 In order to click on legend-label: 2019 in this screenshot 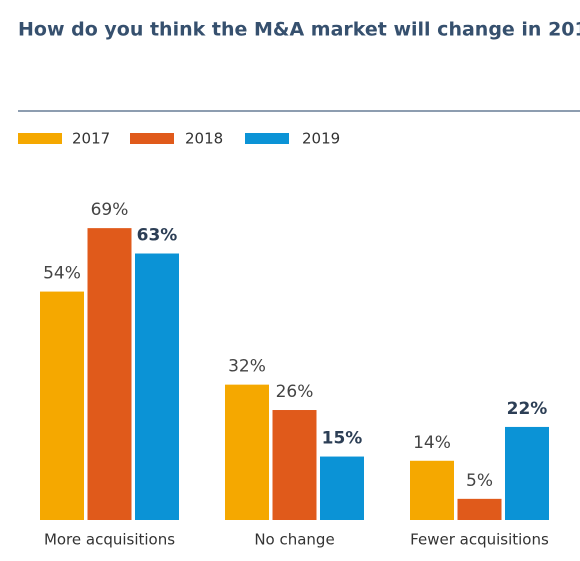, I will do `click(321, 139)`.